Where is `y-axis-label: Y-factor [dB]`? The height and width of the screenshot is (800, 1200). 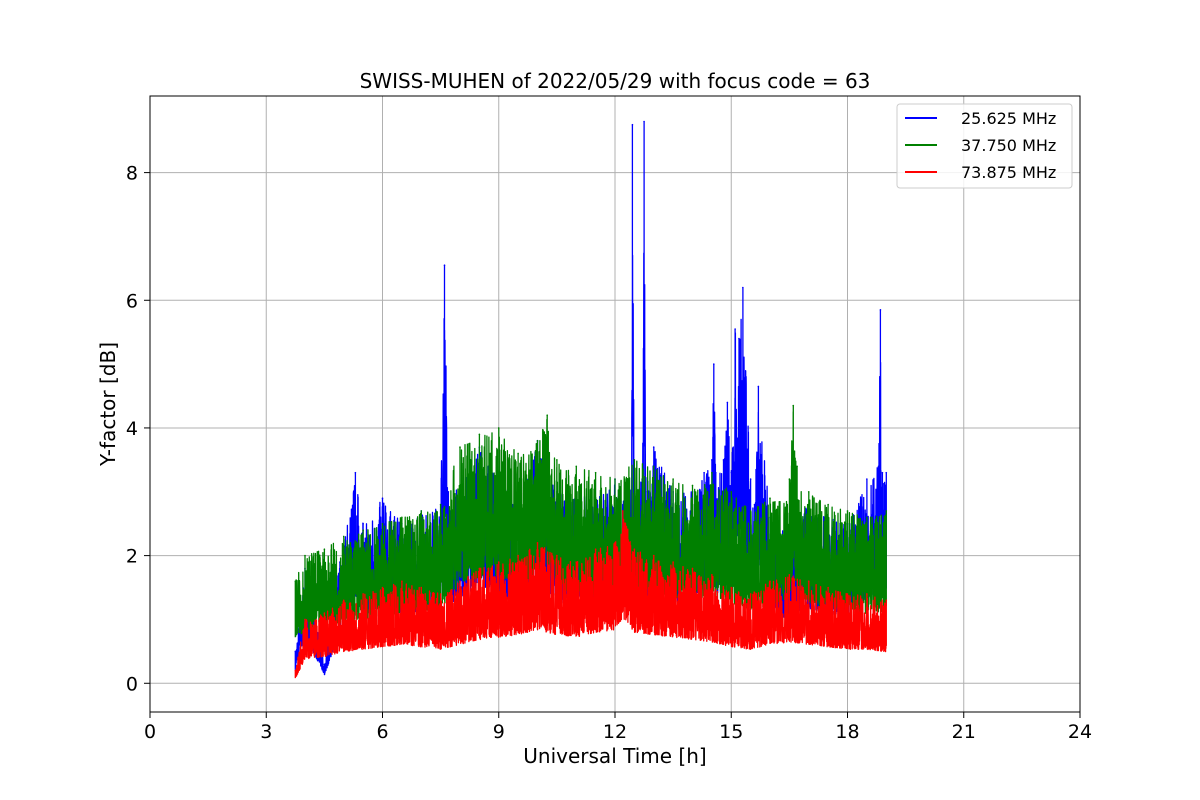
y-axis-label: Y-factor [dB] is located at coordinates (108, 404).